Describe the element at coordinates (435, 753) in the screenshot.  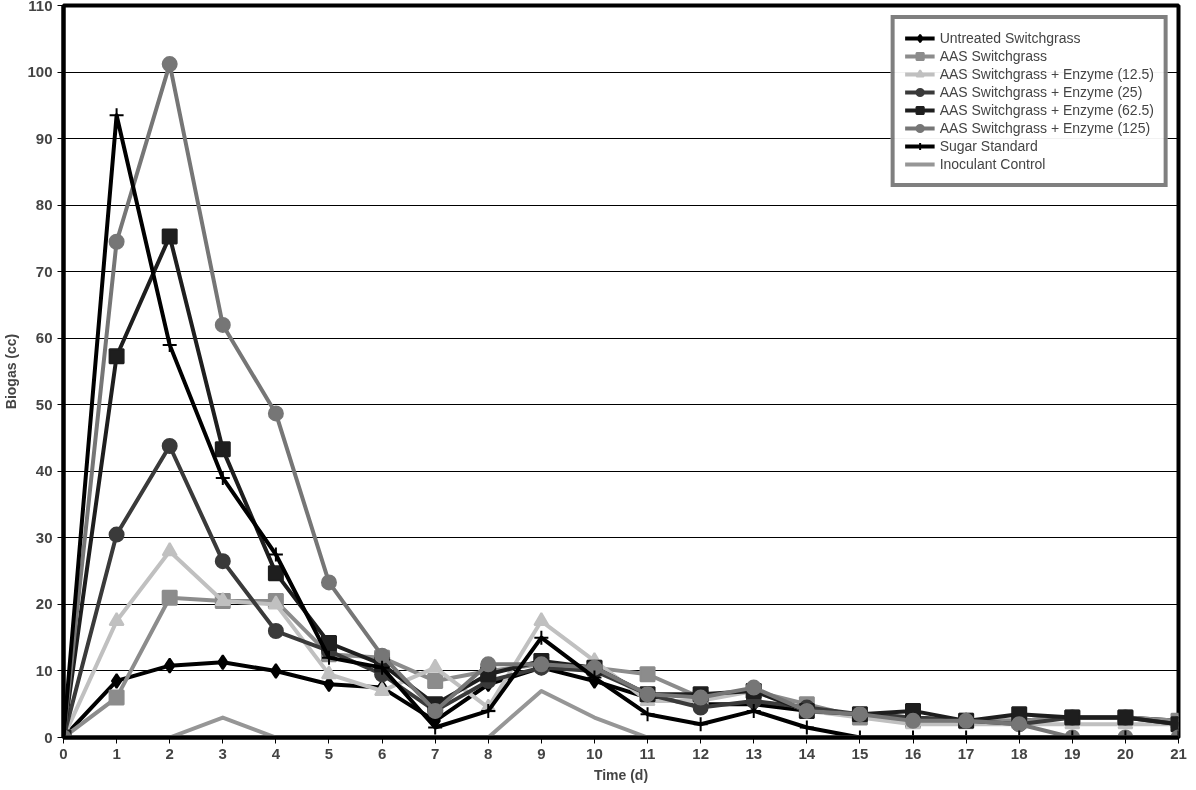
I see `x-tick-label: 7` at that location.